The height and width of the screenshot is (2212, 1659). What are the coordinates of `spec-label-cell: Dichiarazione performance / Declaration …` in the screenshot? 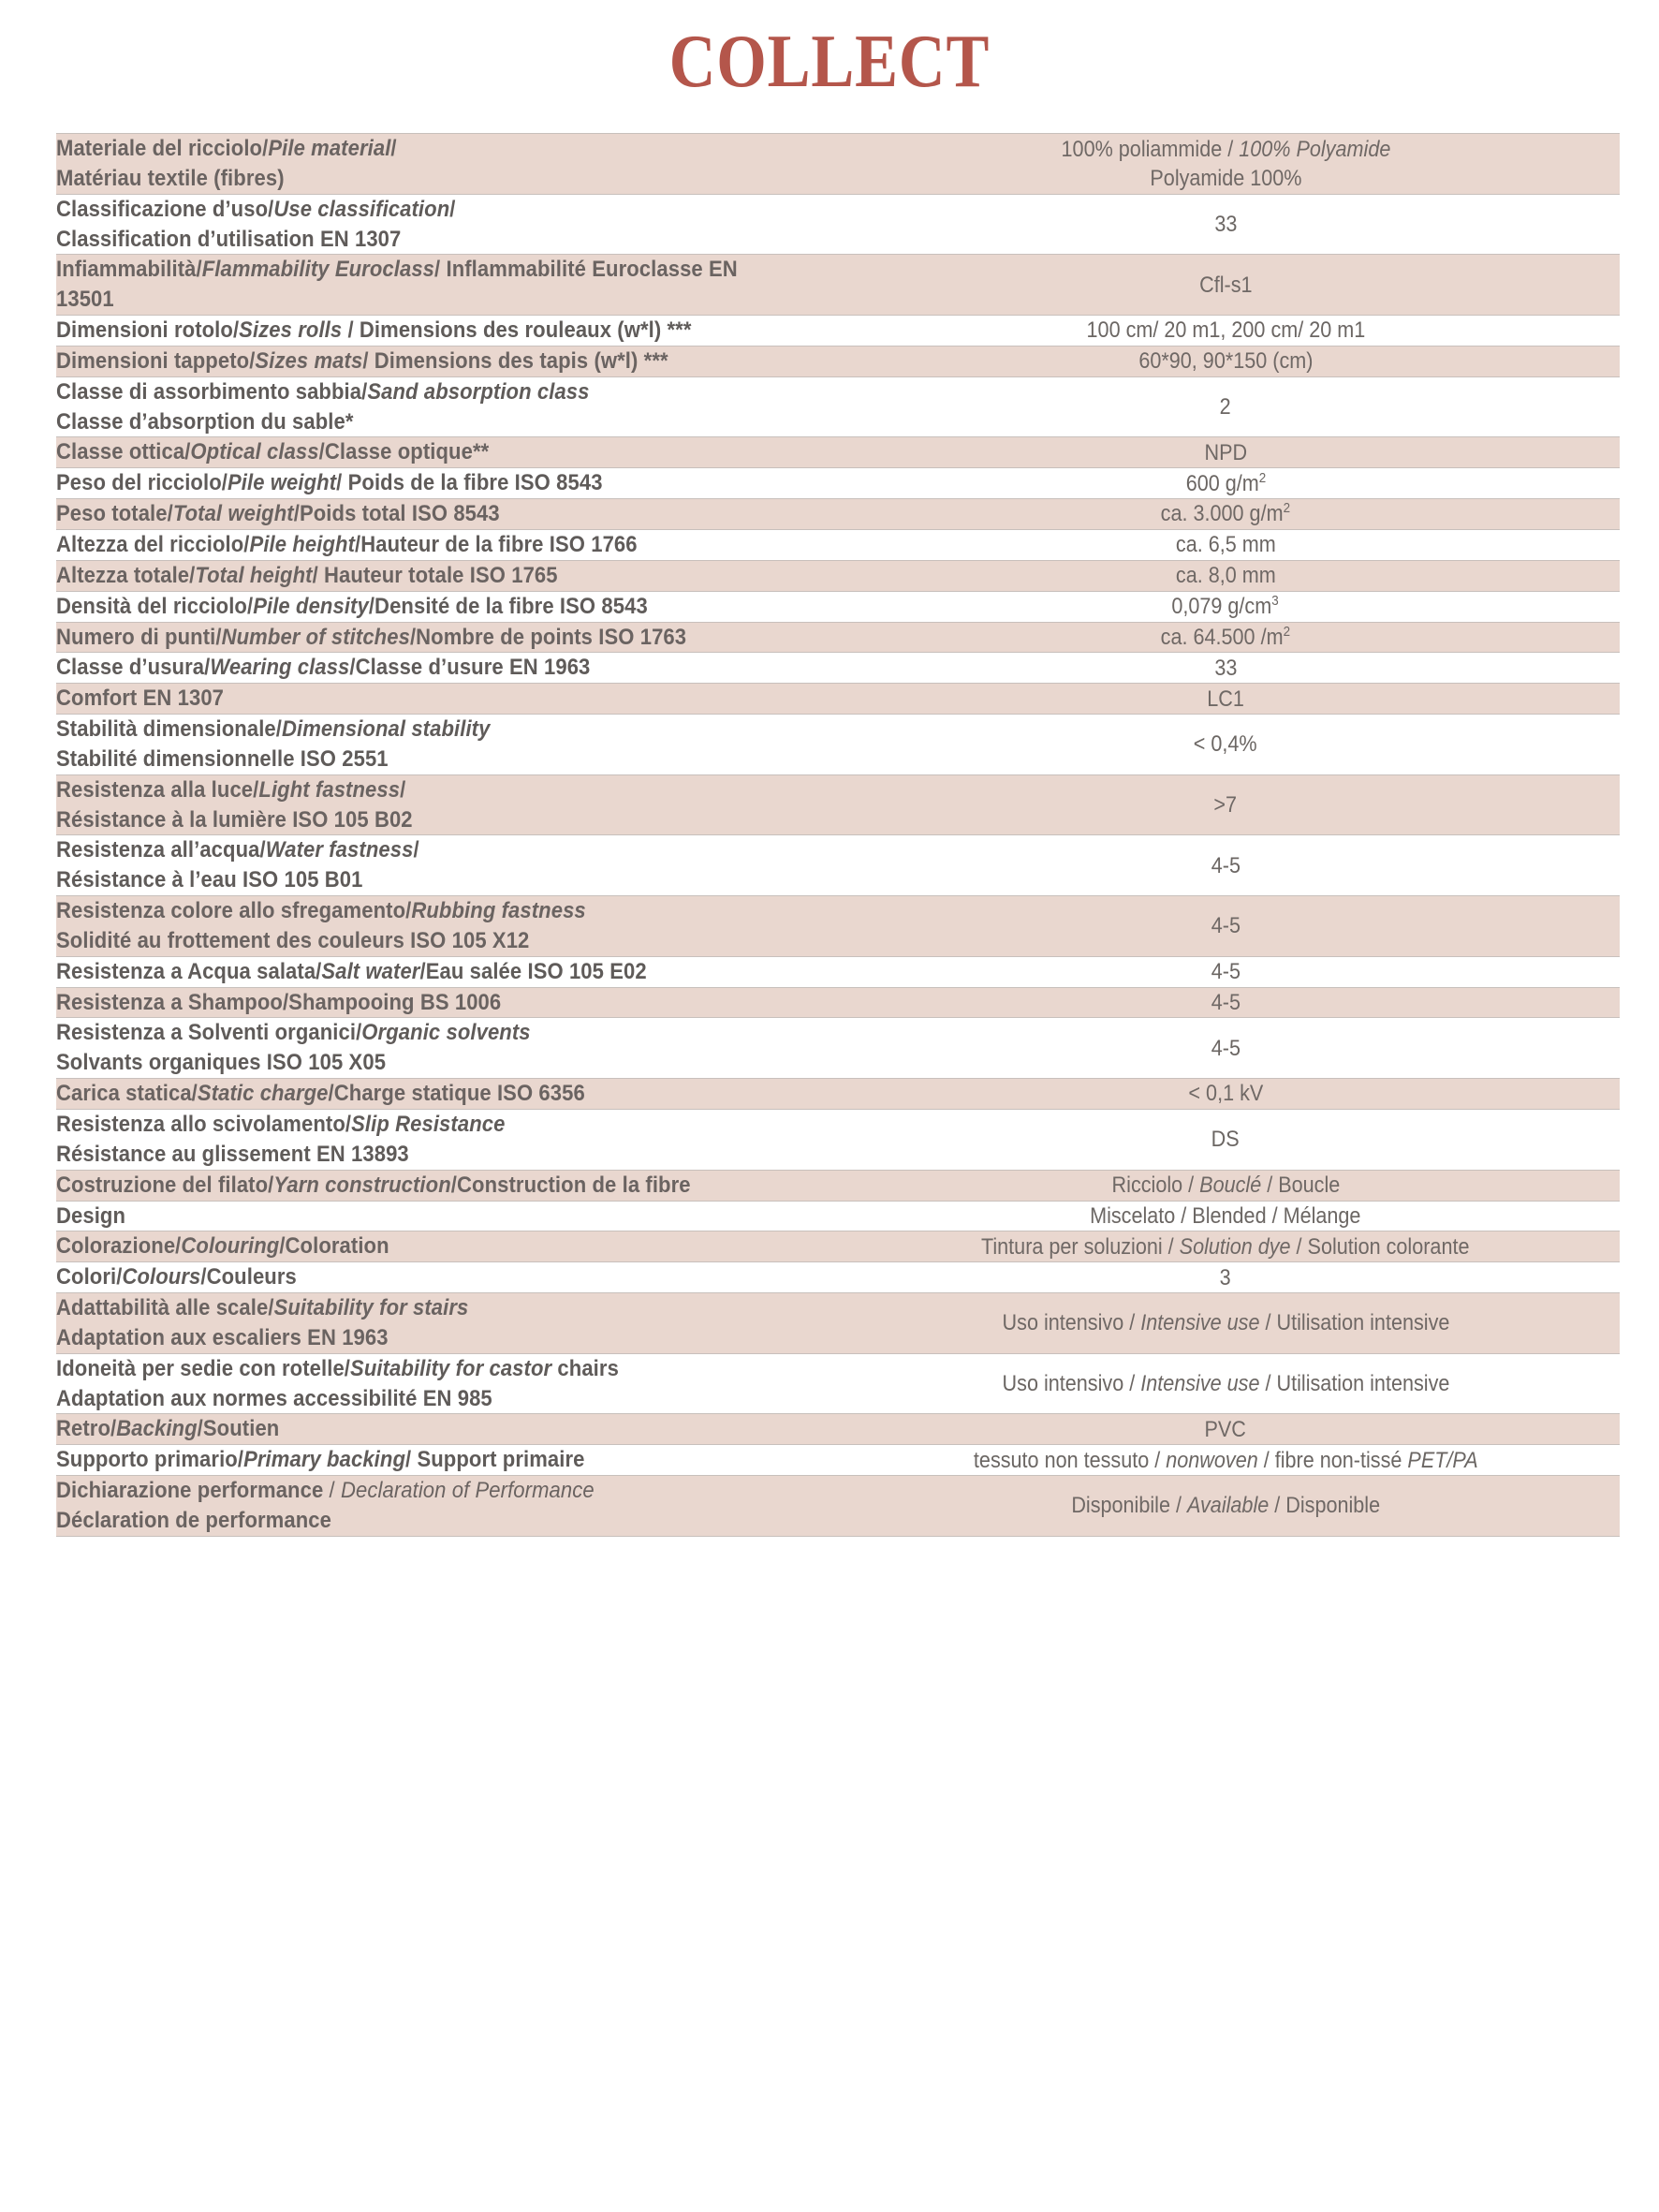 It's located at (443, 1506).